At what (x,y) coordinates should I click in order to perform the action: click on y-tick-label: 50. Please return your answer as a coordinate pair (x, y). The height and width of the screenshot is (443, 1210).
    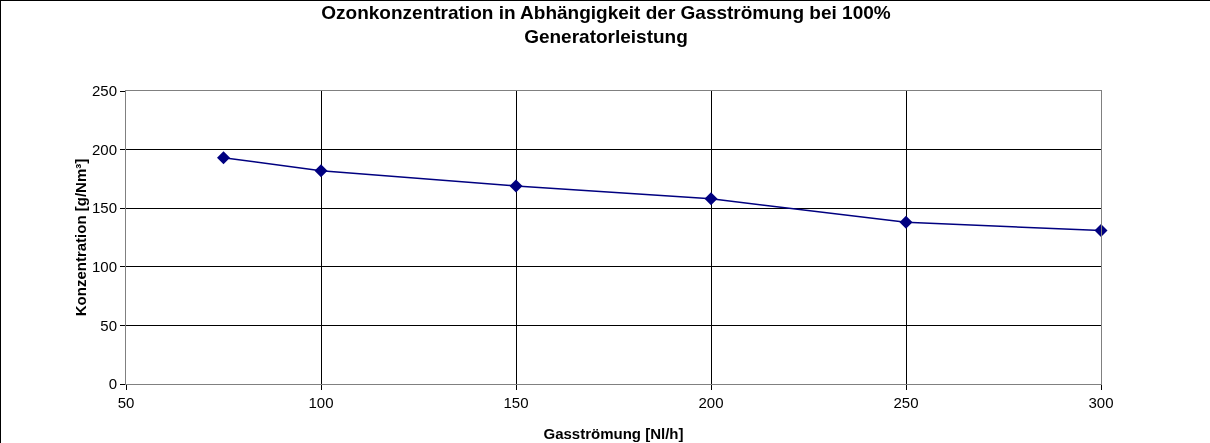
    Looking at the image, I should click on (108, 325).